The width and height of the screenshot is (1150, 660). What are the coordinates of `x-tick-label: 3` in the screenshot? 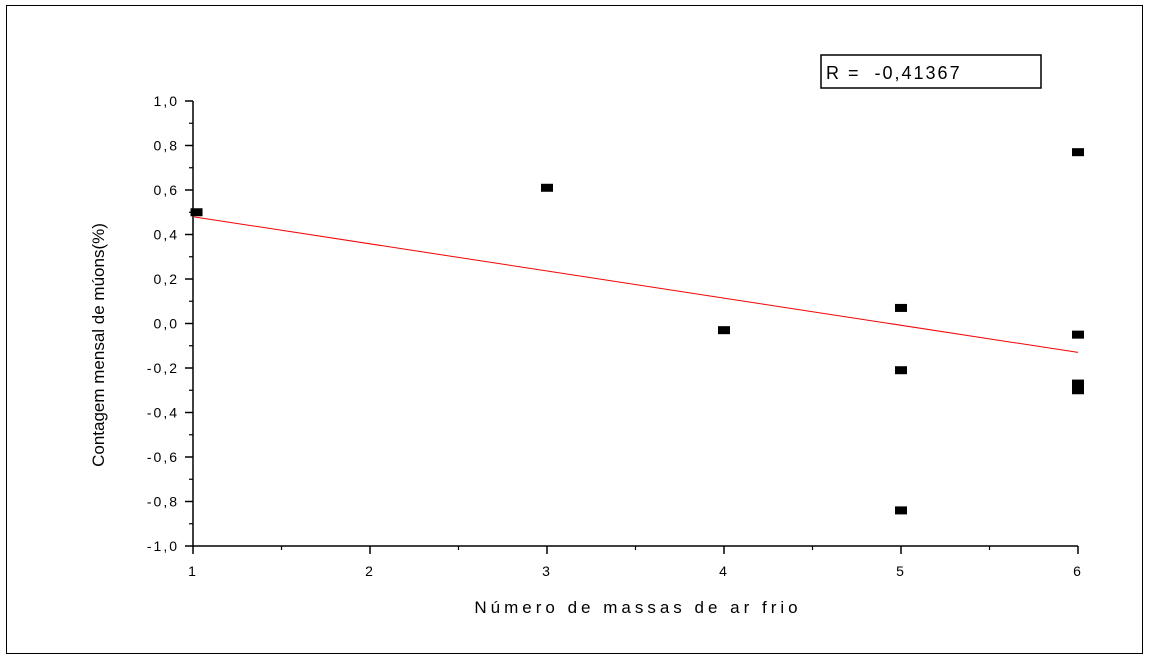 It's located at (547, 571).